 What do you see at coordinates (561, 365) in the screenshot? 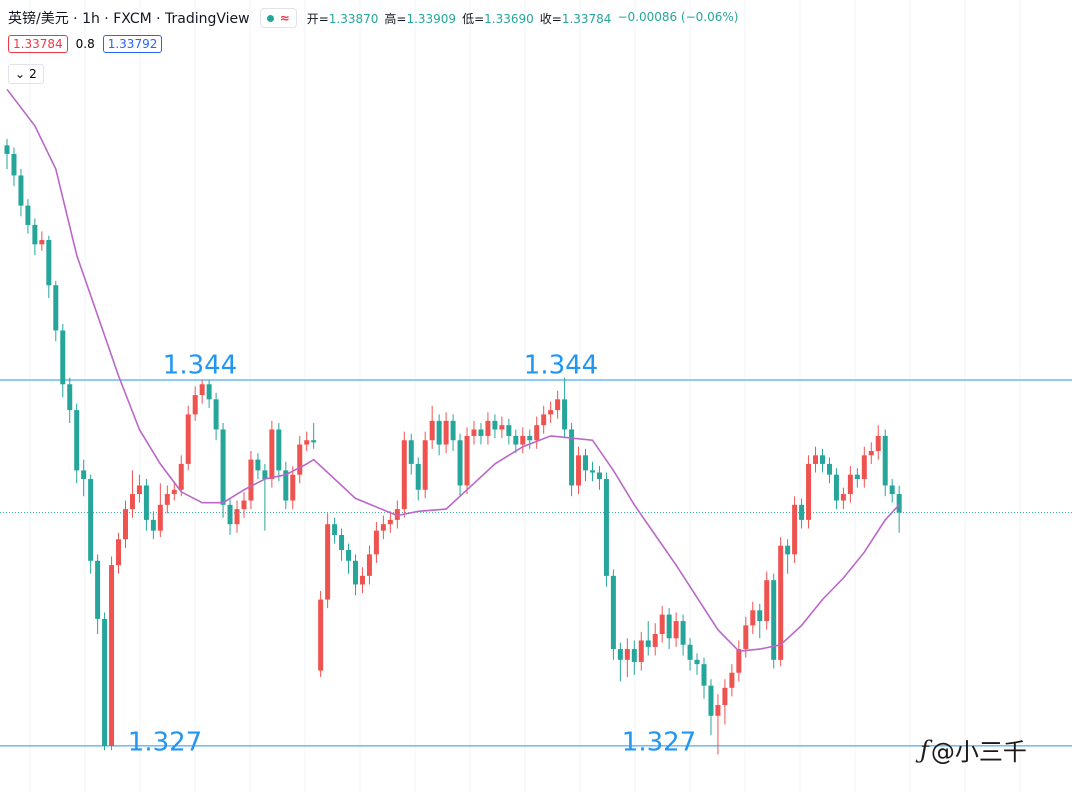
I see `level-label: 1.344` at bounding box center [561, 365].